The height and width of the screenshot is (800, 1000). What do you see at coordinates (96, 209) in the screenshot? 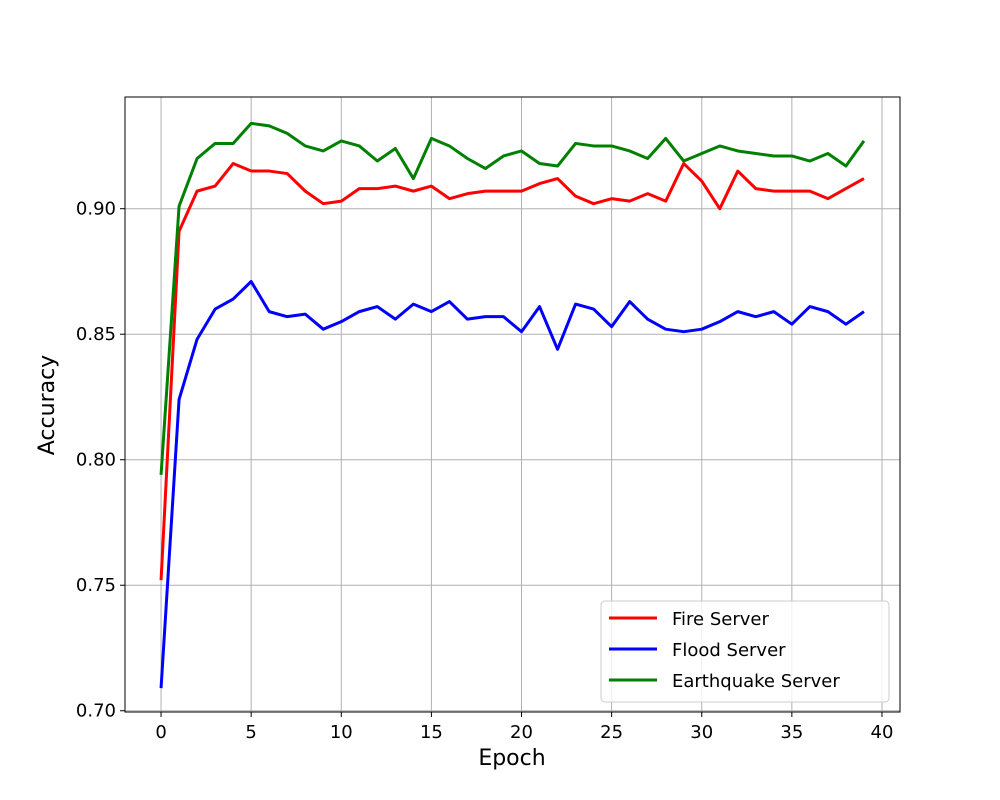
I see `y-tick-label: 0.90` at bounding box center [96, 209].